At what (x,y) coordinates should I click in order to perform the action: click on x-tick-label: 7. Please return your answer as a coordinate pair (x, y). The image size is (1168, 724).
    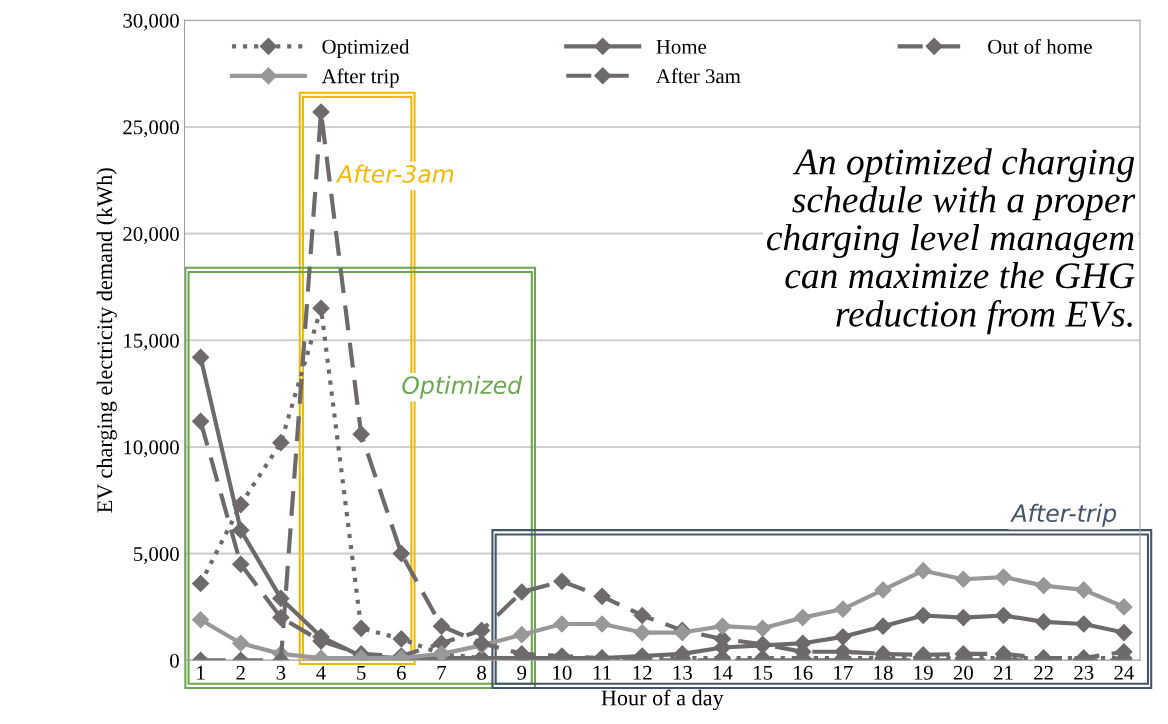
    Looking at the image, I should click on (442, 672).